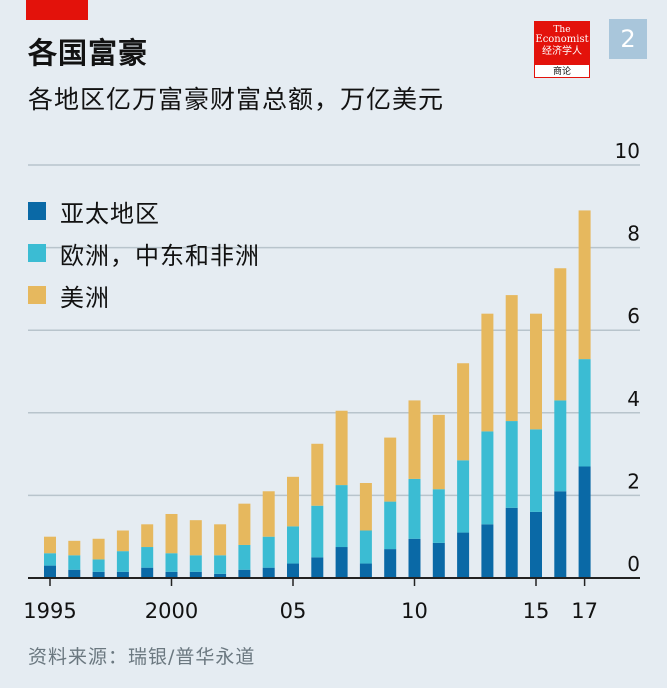  I want to click on bar-americas-2009, so click(390, 469).